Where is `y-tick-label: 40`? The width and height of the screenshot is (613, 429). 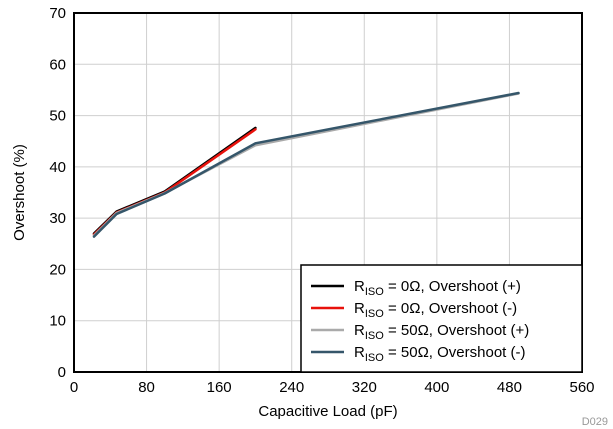 y-tick-label: 40 is located at coordinates (57, 167).